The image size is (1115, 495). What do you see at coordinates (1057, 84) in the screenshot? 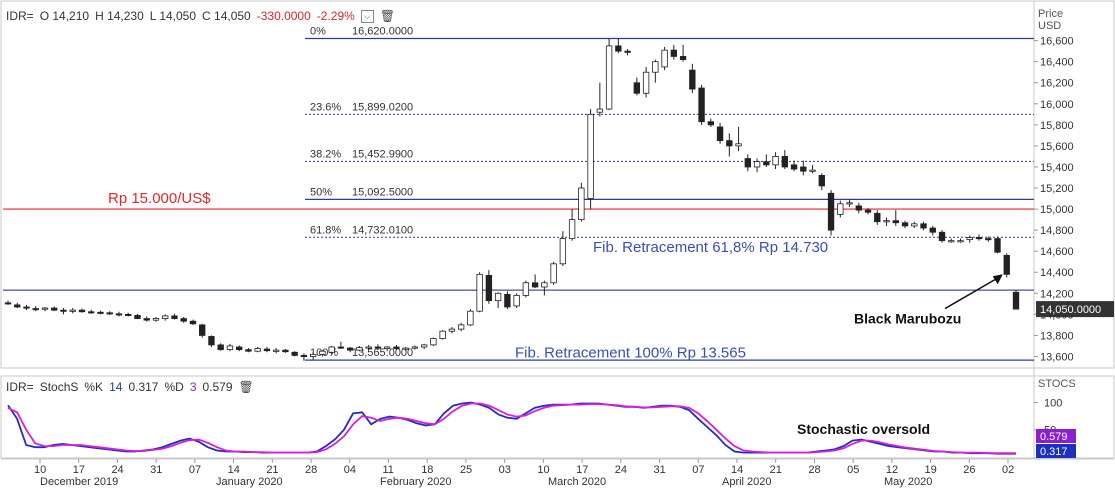
I see `y-tick-label: 16,200` at bounding box center [1057, 84].